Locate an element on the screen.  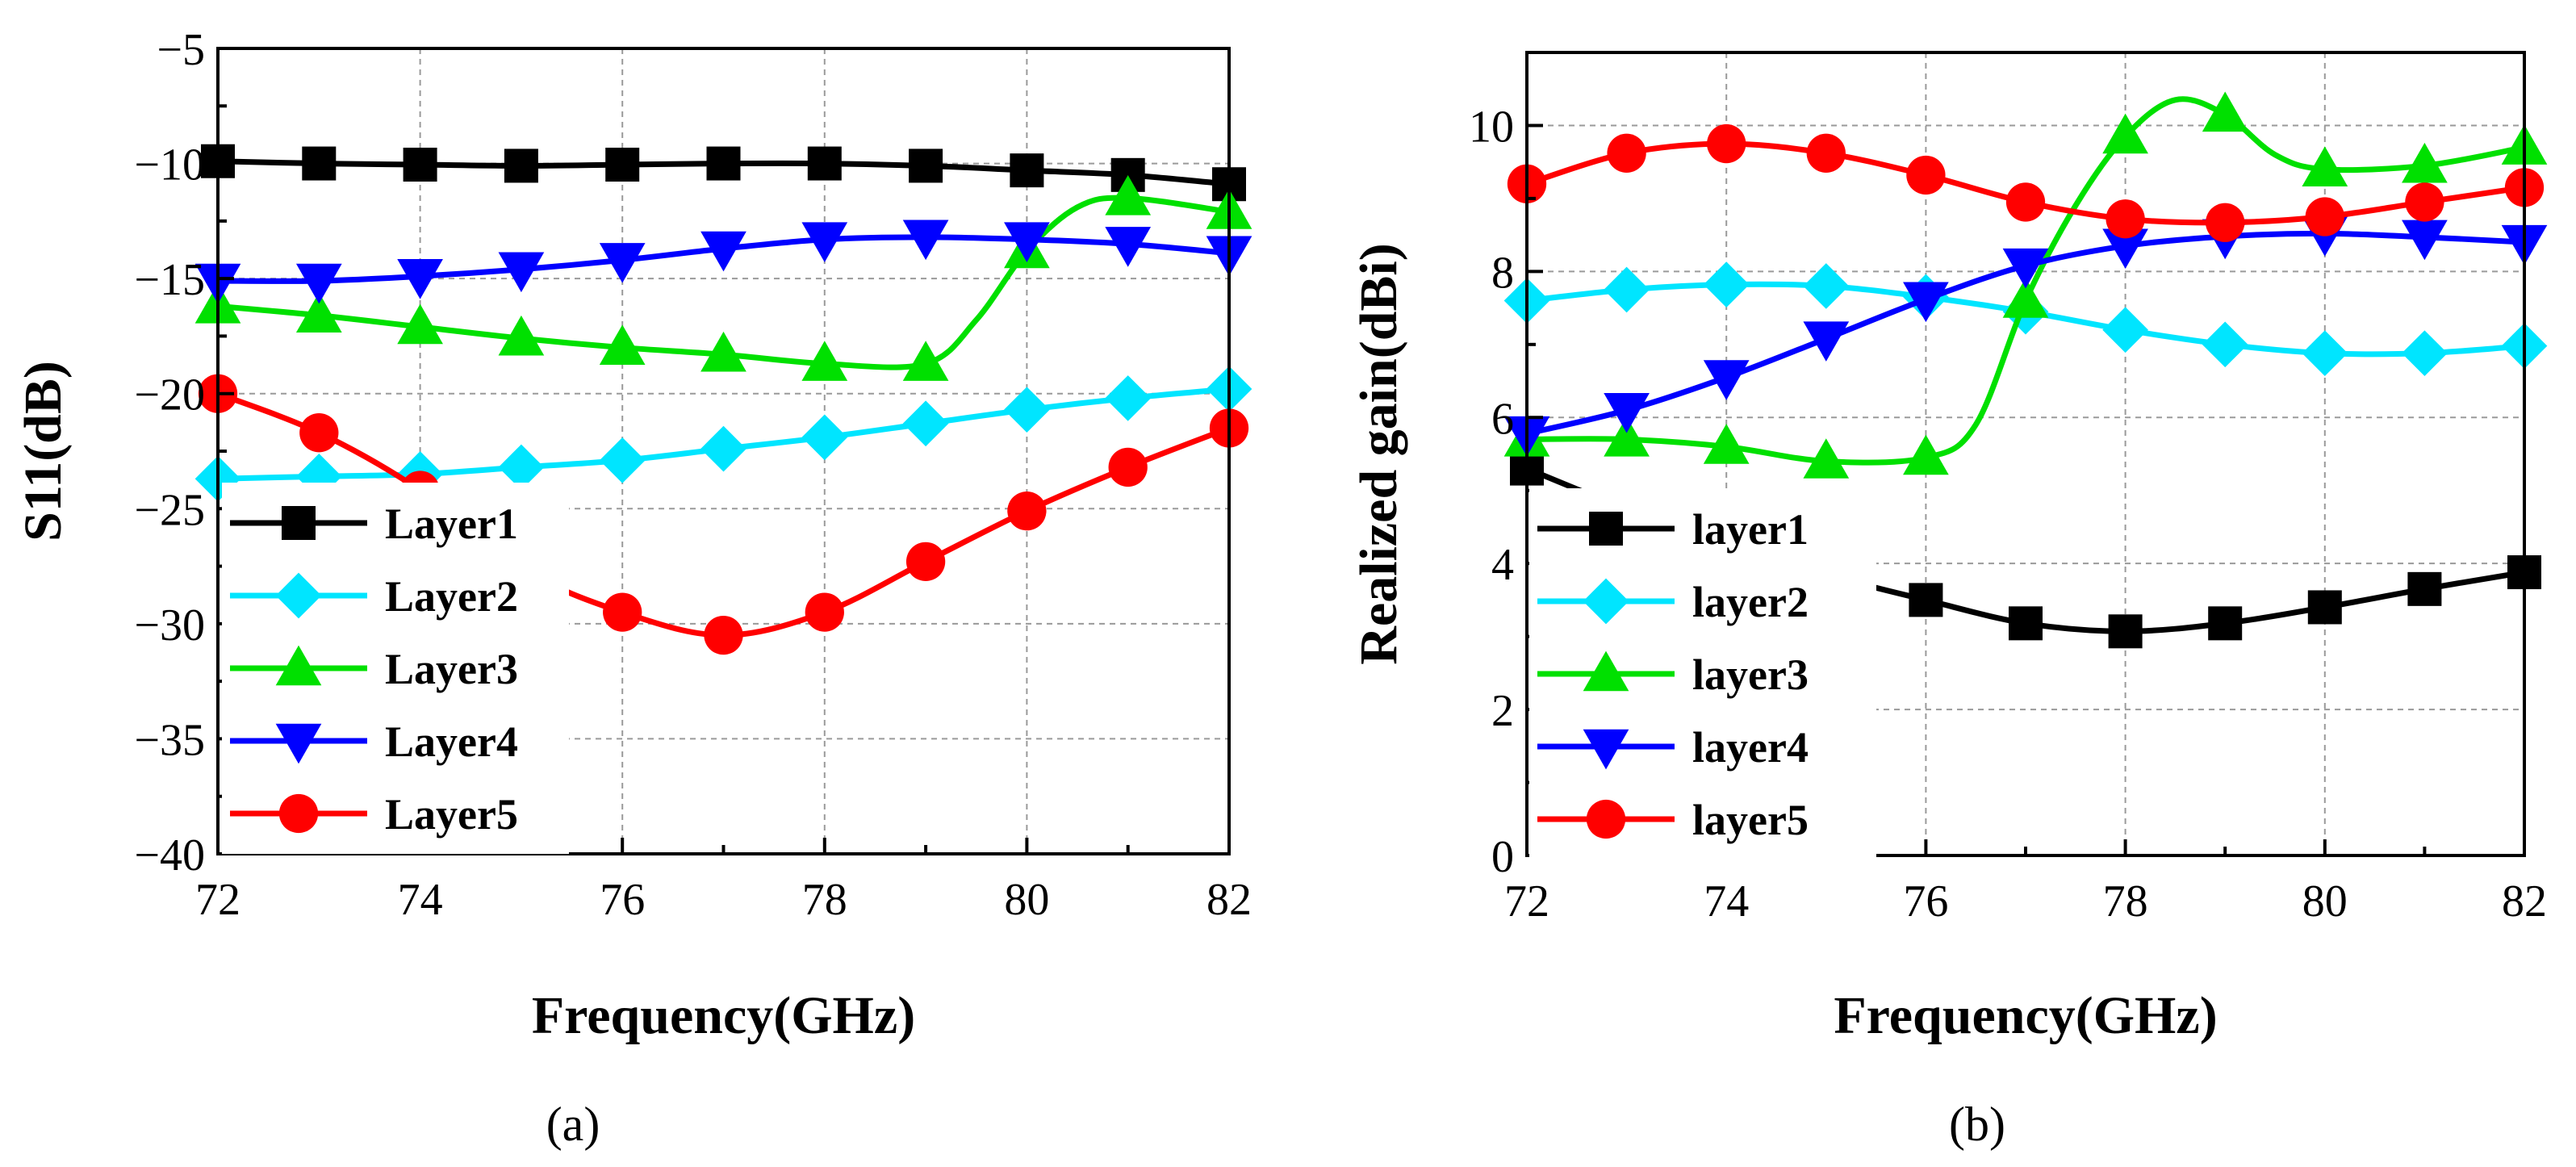
panel-a-legend: Layer1 Layer2 Layer3 Layer4 Layer5 is located at coordinates (395, 668).